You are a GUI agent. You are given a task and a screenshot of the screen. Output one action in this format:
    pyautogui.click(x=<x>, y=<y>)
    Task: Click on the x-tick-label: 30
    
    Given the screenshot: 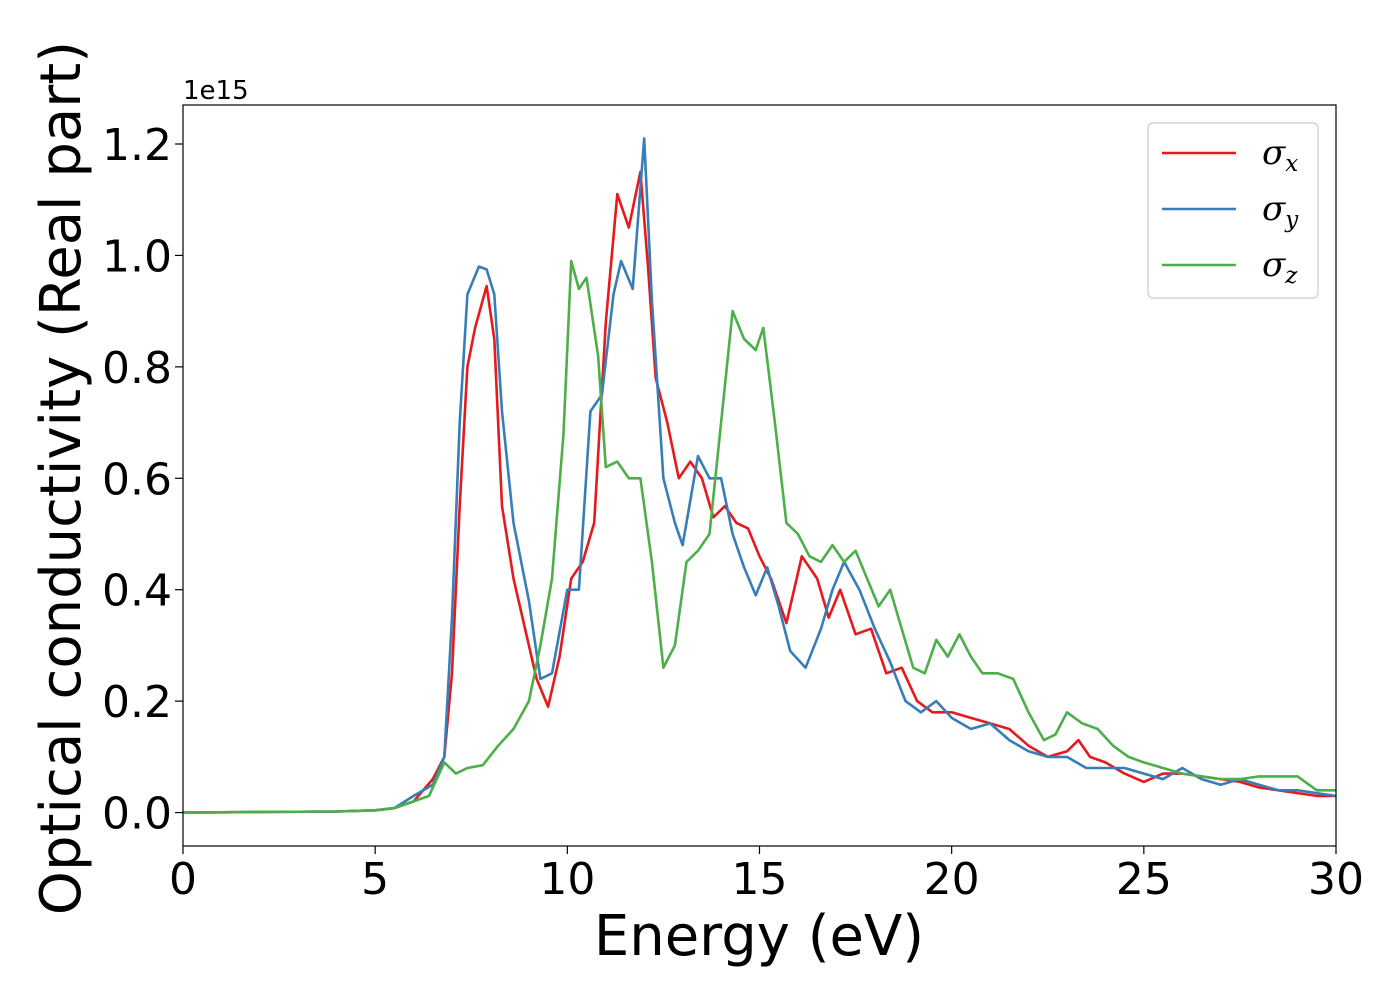 What is the action you would take?
    pyautogui.click(x=1336, y=879)
    